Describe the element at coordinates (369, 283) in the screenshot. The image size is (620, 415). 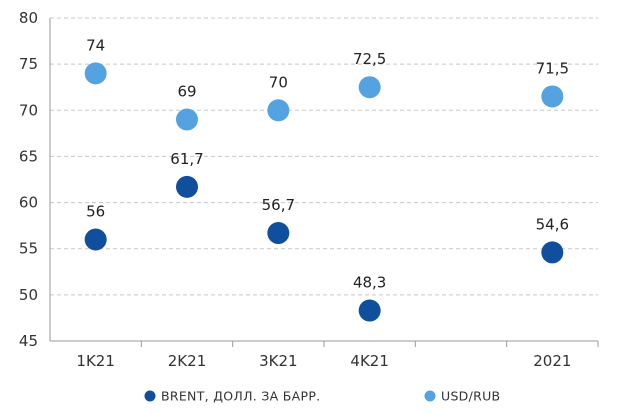
I see `data-label: 48,3` at that location.